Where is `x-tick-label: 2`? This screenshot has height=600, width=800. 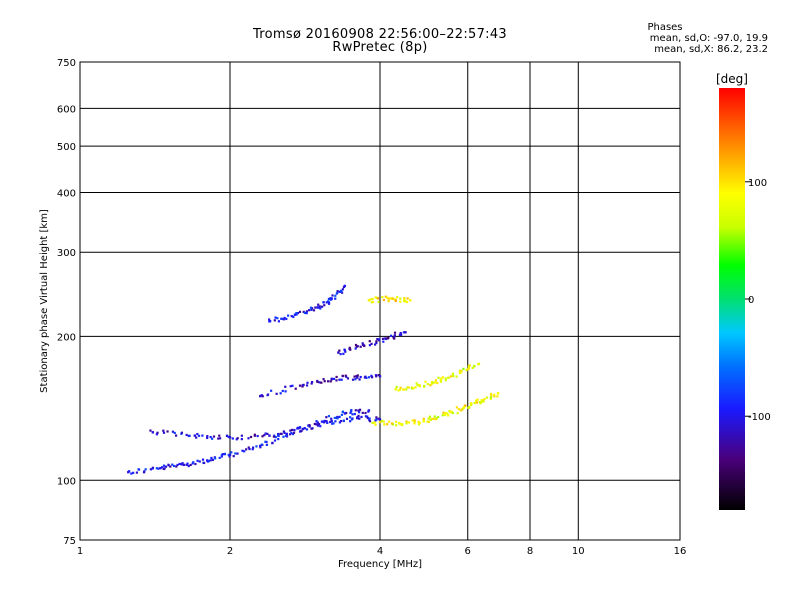 x-tick-label: 2 is located at coordinates (230, 551).